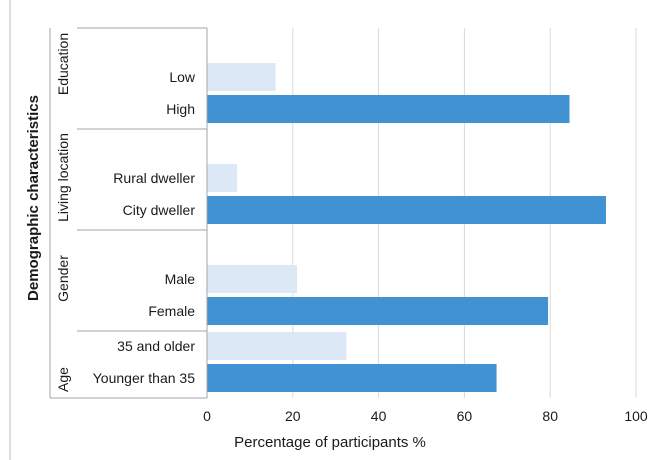 The height and width of the screenshot is (460, 662). I want to click on x-tick-label: 40, so click(379, 416).